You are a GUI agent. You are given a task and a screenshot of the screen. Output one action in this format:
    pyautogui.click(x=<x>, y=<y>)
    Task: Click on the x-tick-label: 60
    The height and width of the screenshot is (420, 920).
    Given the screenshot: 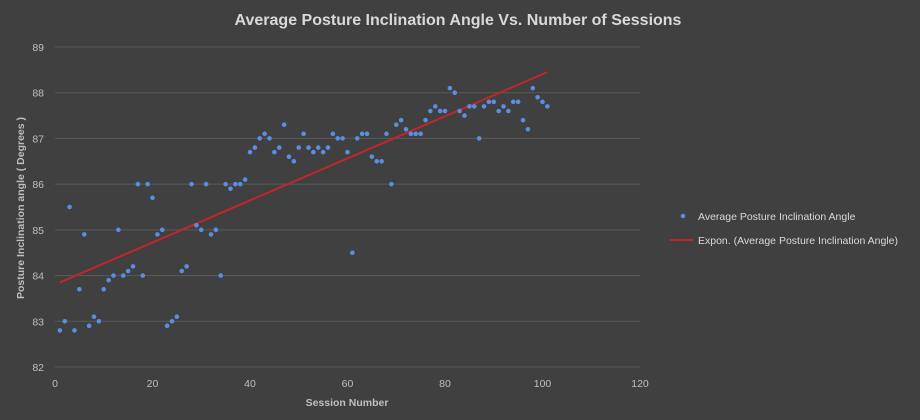 What is the action you would take?
    pyautogui.click(x=348, y=384)
    